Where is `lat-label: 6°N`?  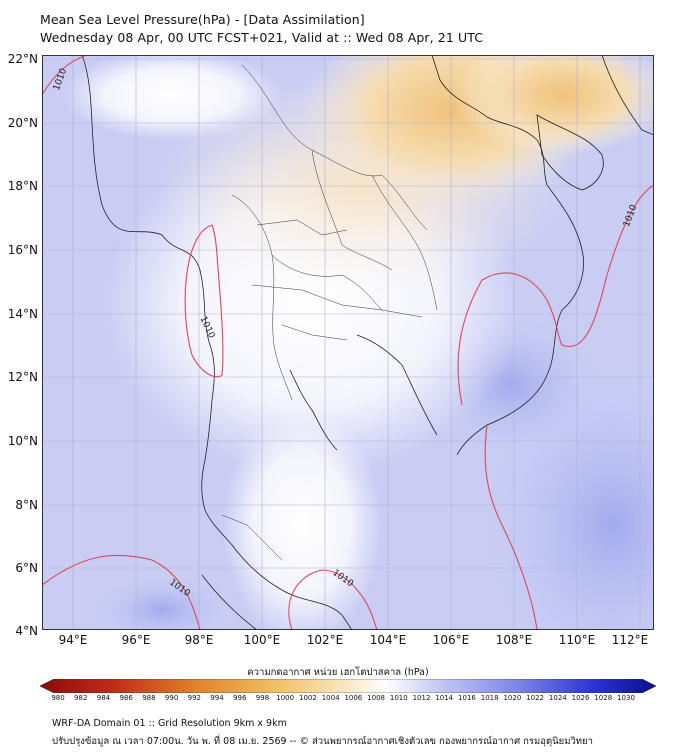 lat-label: 6°N is located at coordinates (26, 568).